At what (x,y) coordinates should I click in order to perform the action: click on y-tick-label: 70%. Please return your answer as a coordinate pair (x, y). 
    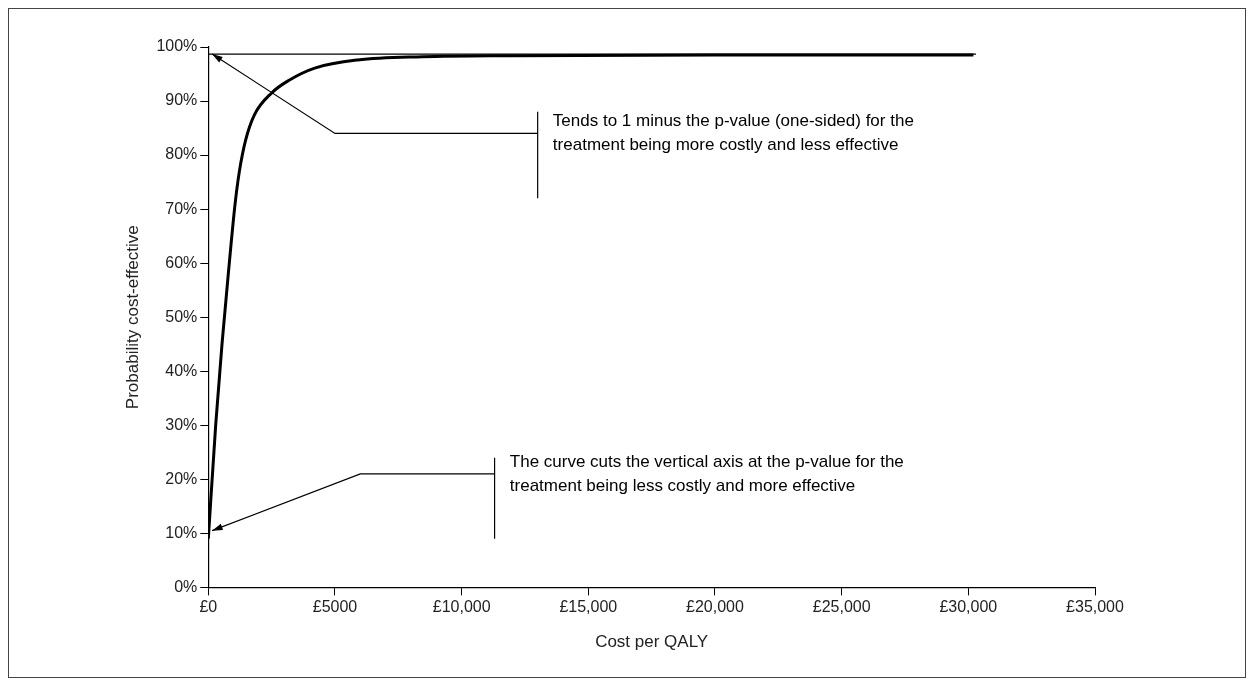
    Looking at the image, I should click on (181, 208).